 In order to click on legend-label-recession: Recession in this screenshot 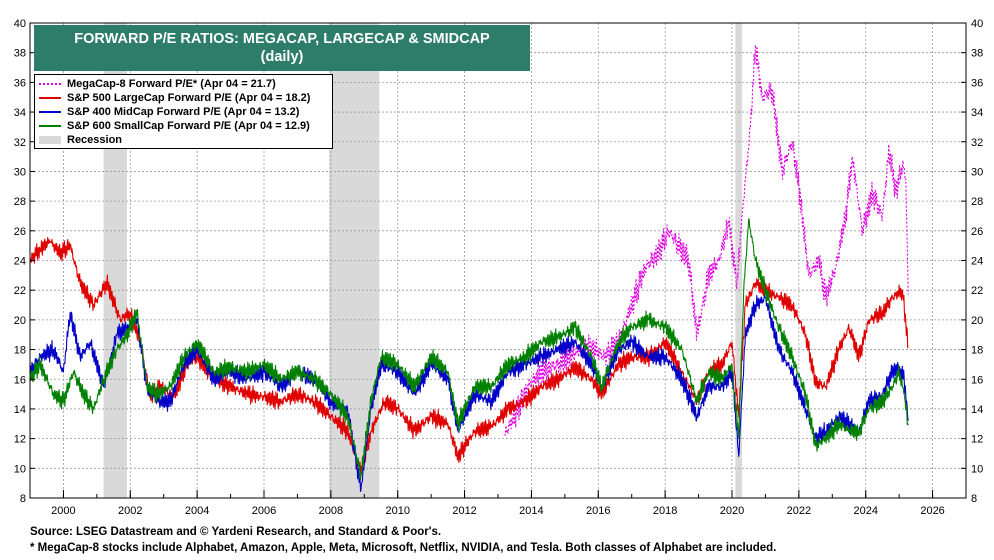, I will do `click(95, 140)`.